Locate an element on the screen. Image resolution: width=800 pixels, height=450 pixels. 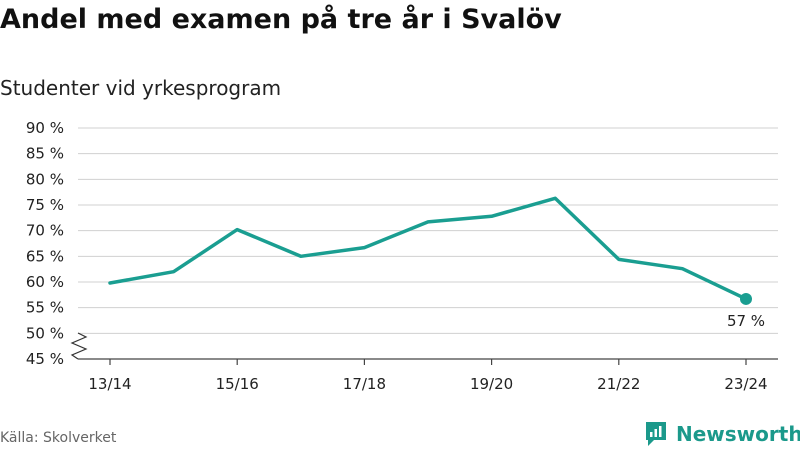
x-tick-label: 13/14 is located at coordinates (109, 384).